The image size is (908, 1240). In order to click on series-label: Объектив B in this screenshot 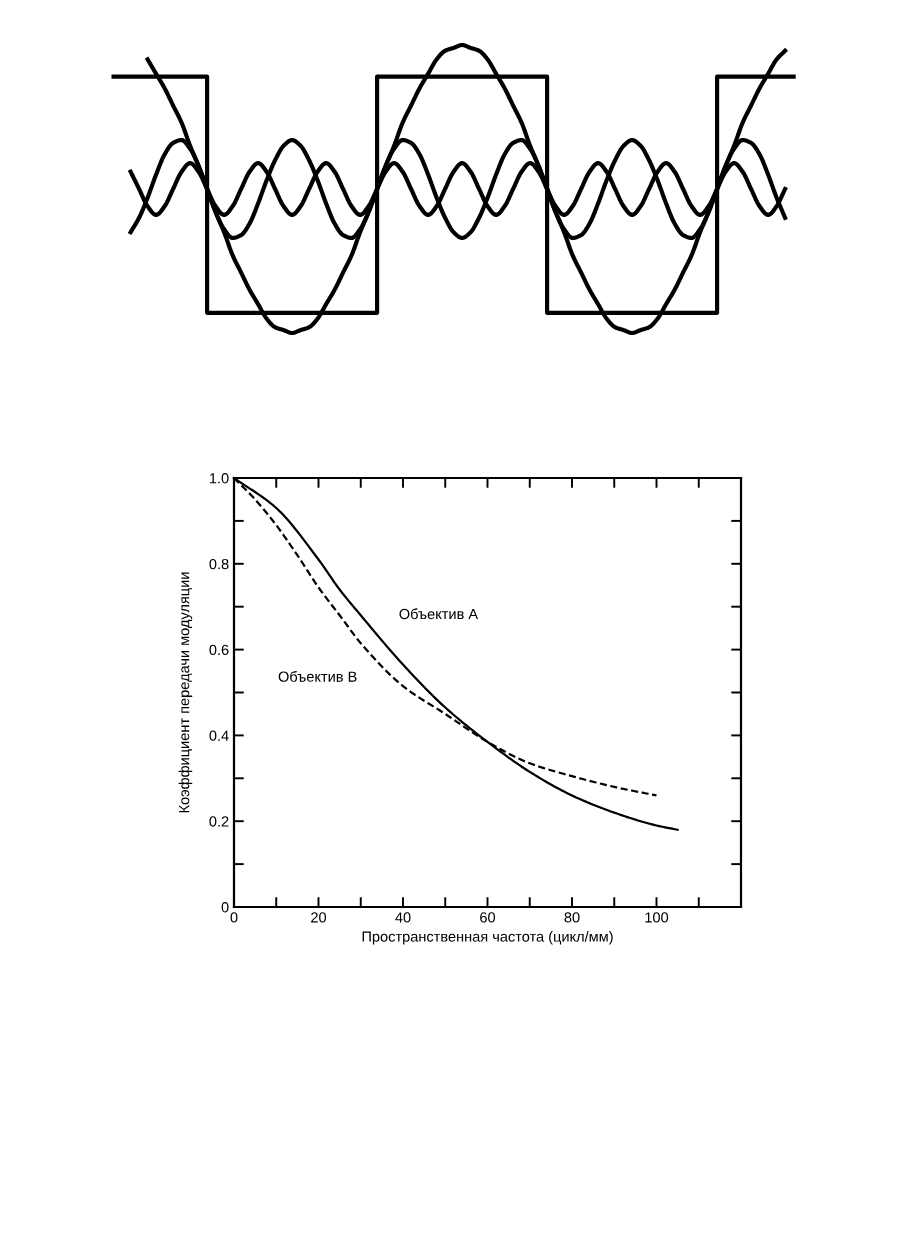, I will do `click(317, 676)`.